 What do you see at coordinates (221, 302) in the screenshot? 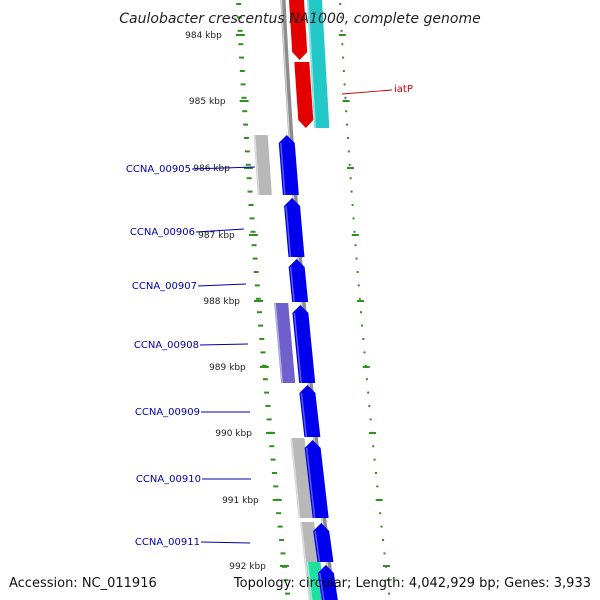
I see `kbp-label: 988 kbp` at bounding box center [221, 302].